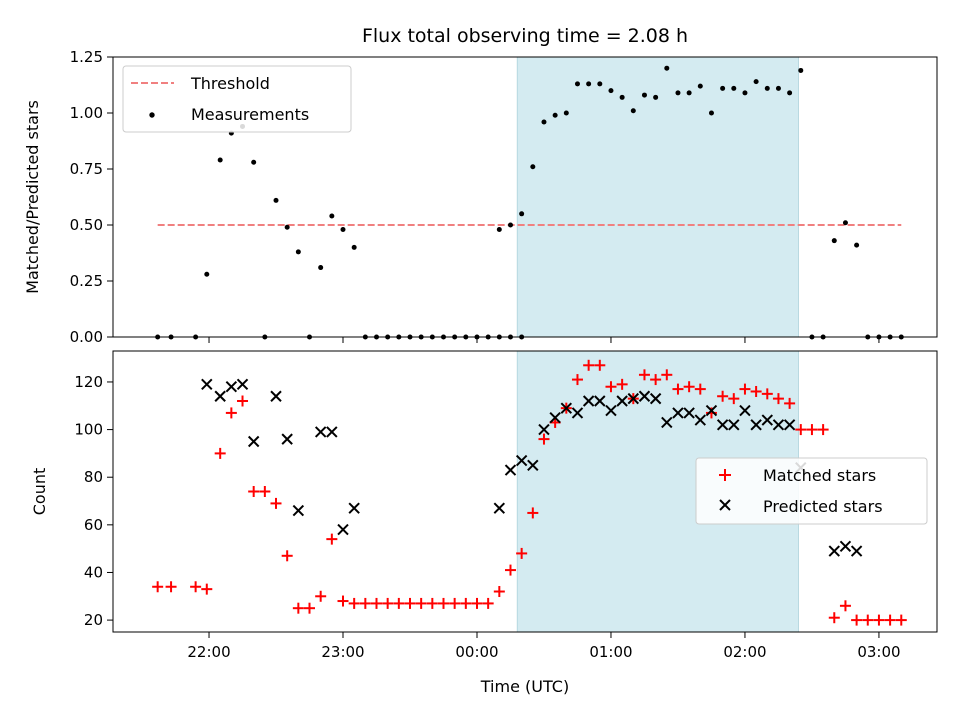 Image resolution: width=960 pixels, height=720 pixels. Describe the element at coordinates (525, 36) in the screenshot. I see `chart-title: Flux total observing time = 2.08 h` at that location.